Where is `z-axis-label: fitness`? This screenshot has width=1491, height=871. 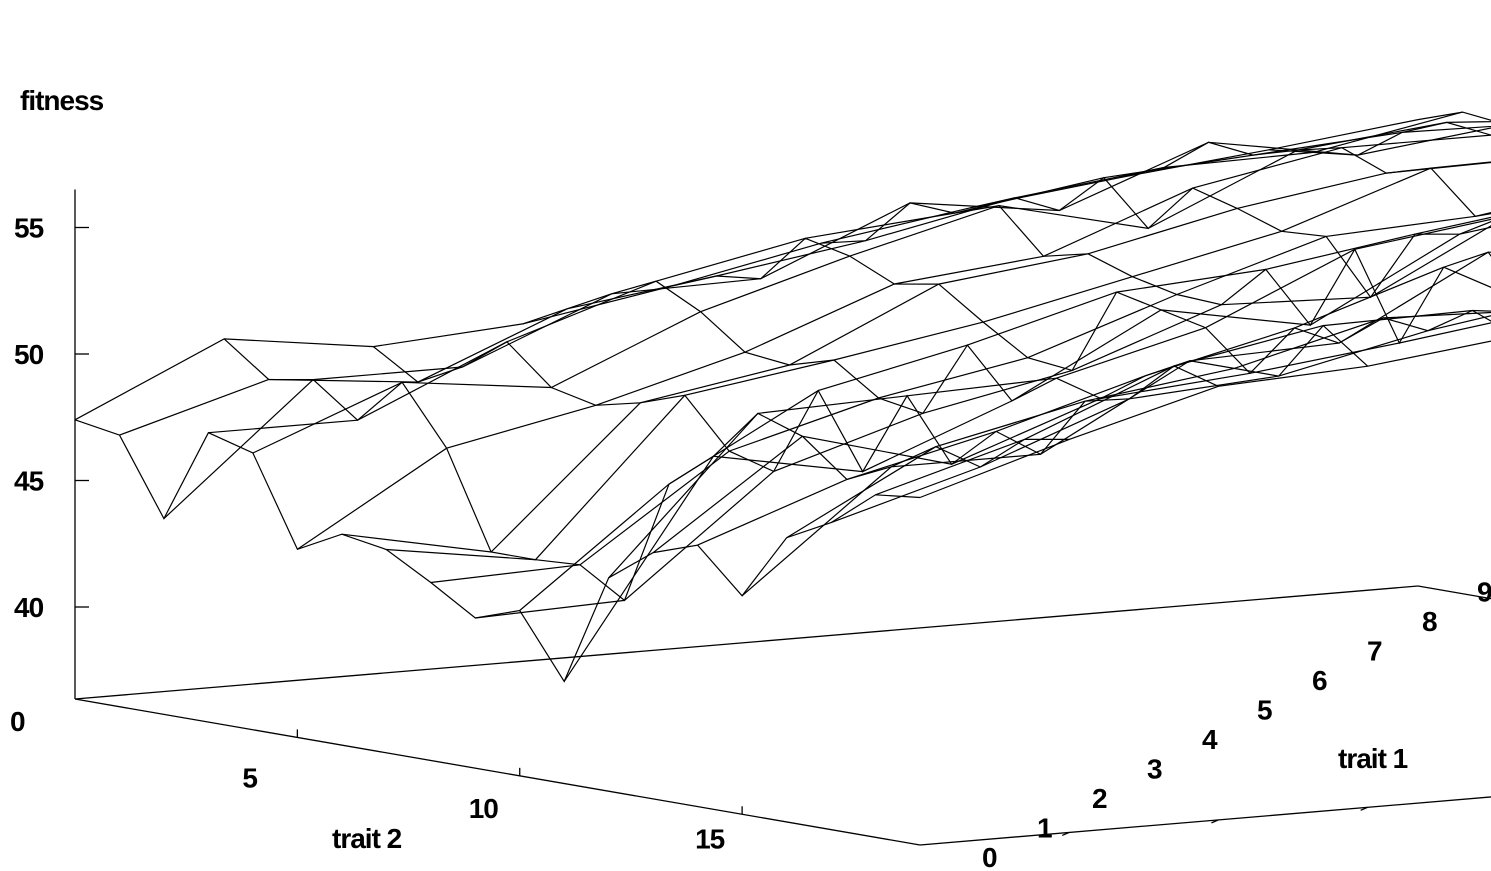
z-axis-label: fitness is located at coordinates (62, 100).